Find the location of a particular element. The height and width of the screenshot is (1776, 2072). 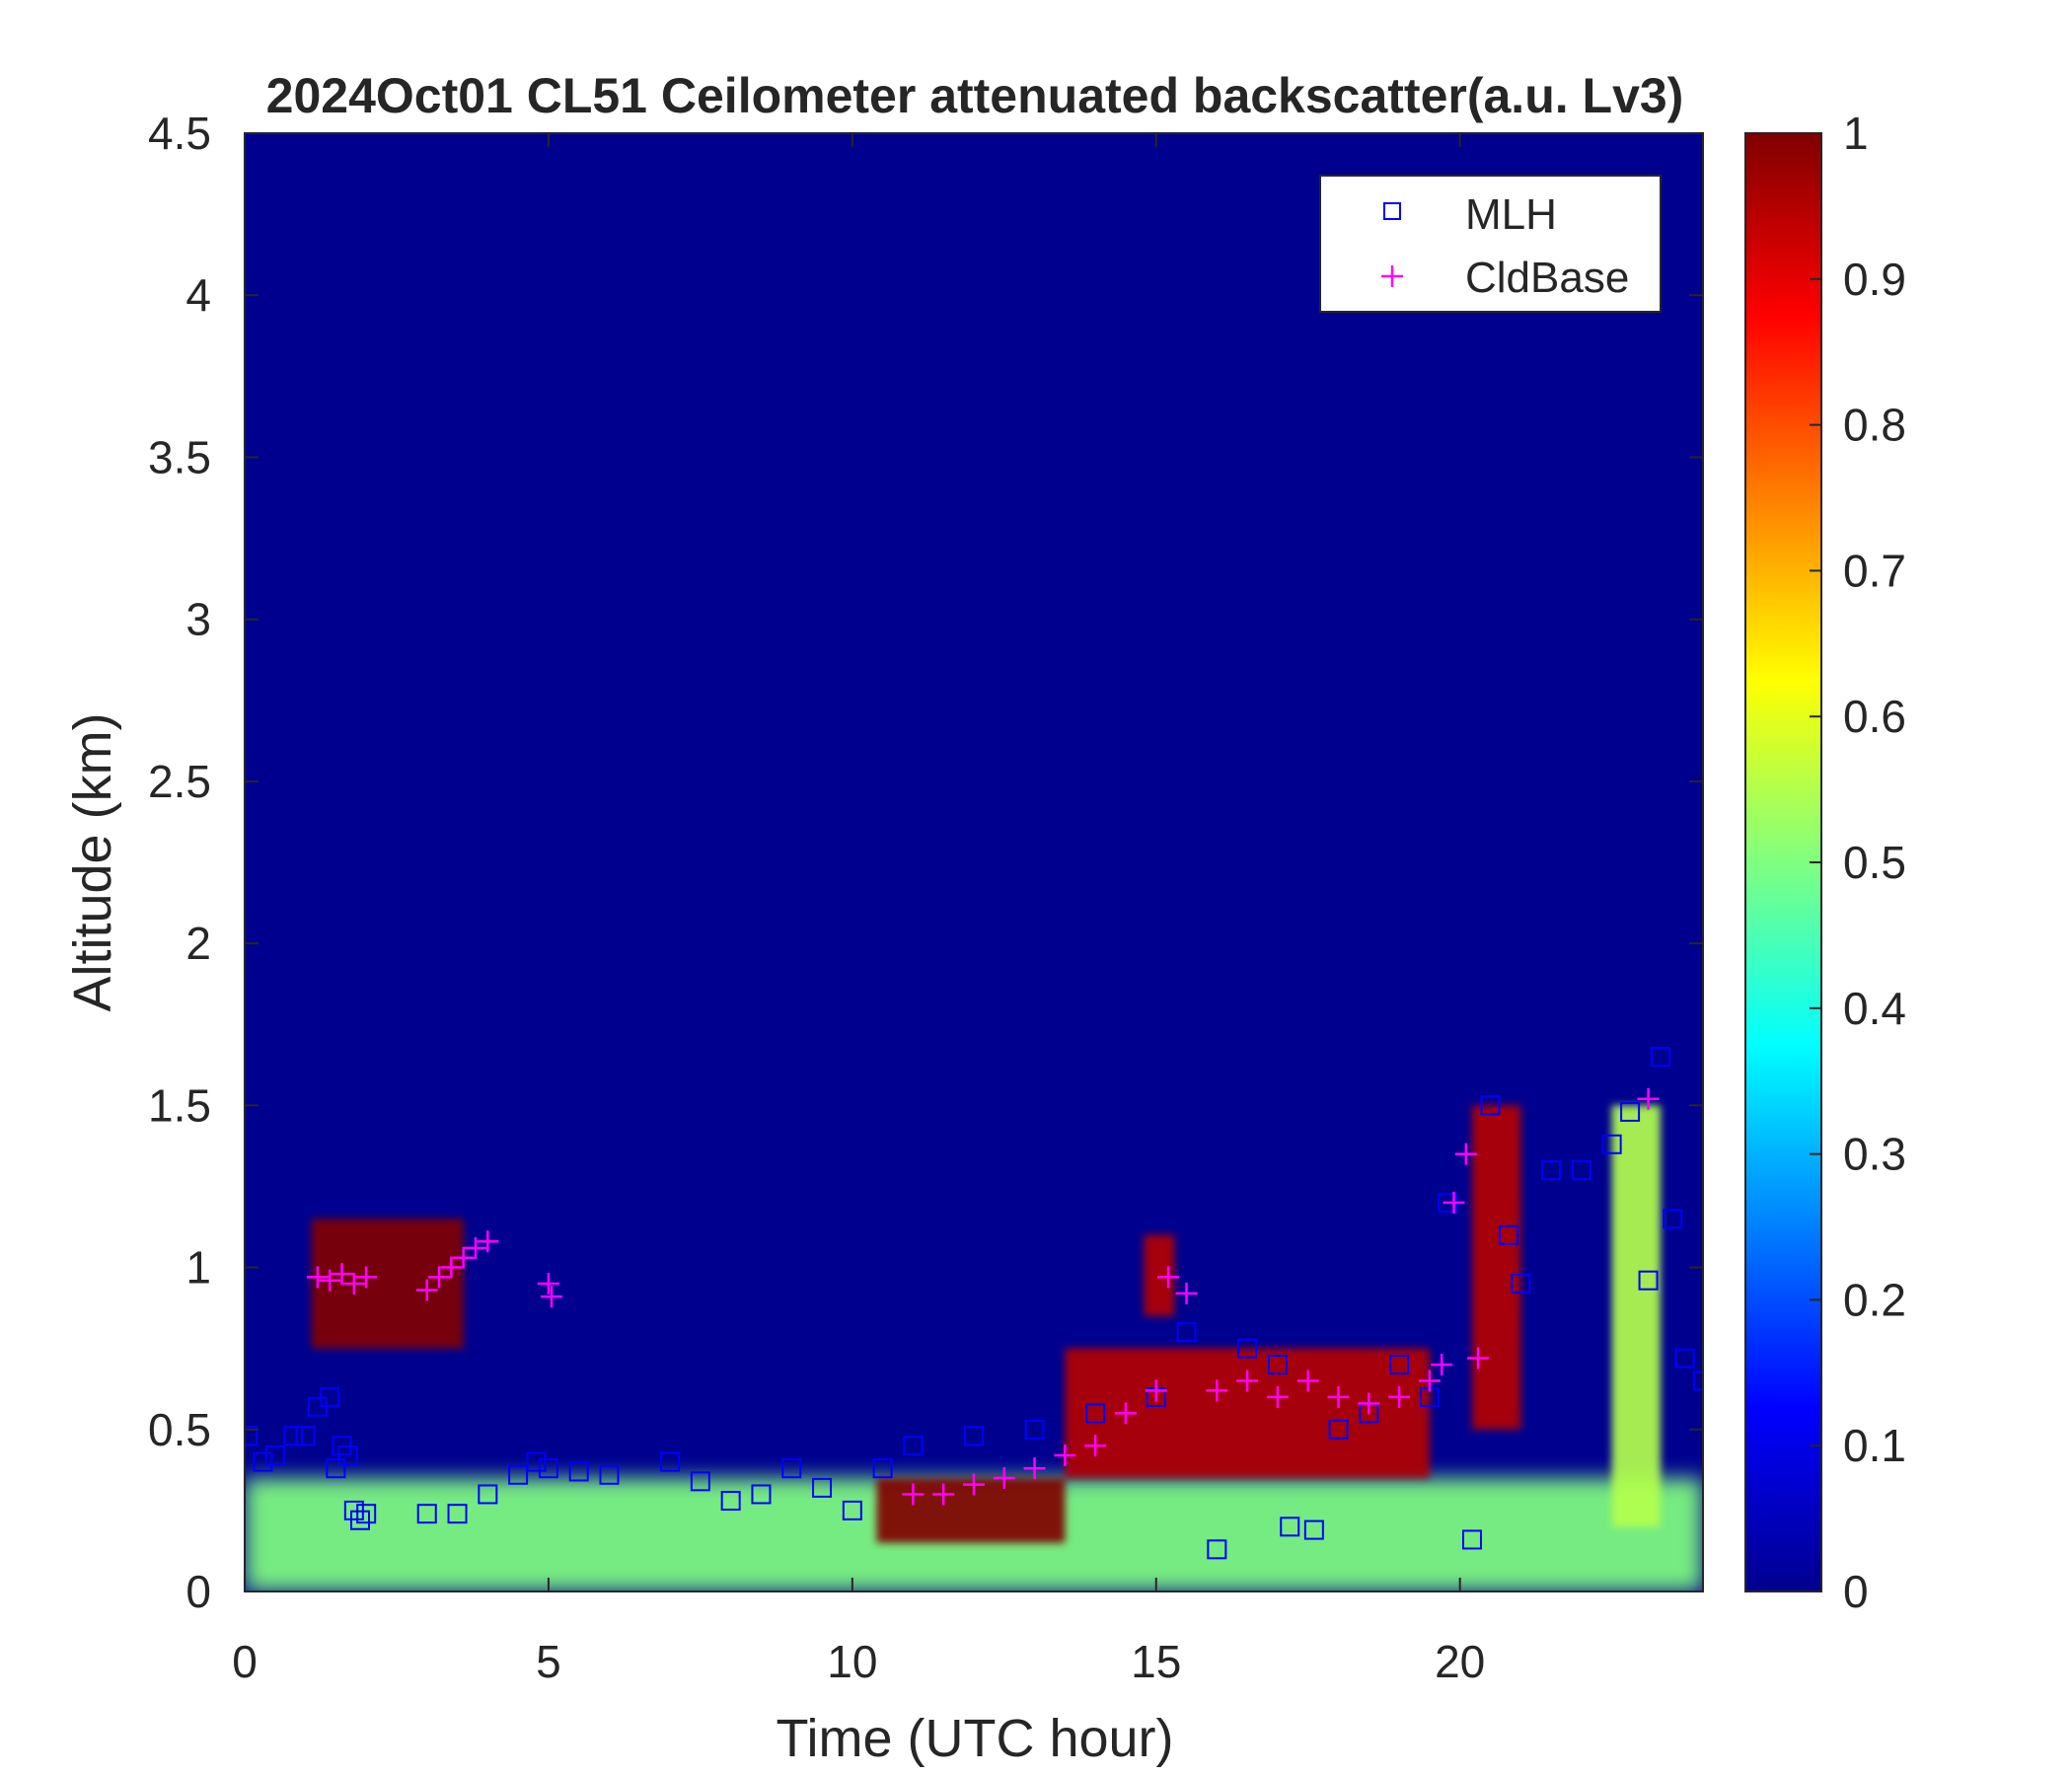

legend-cldbase-marker is located at coordinates (1392, 276).